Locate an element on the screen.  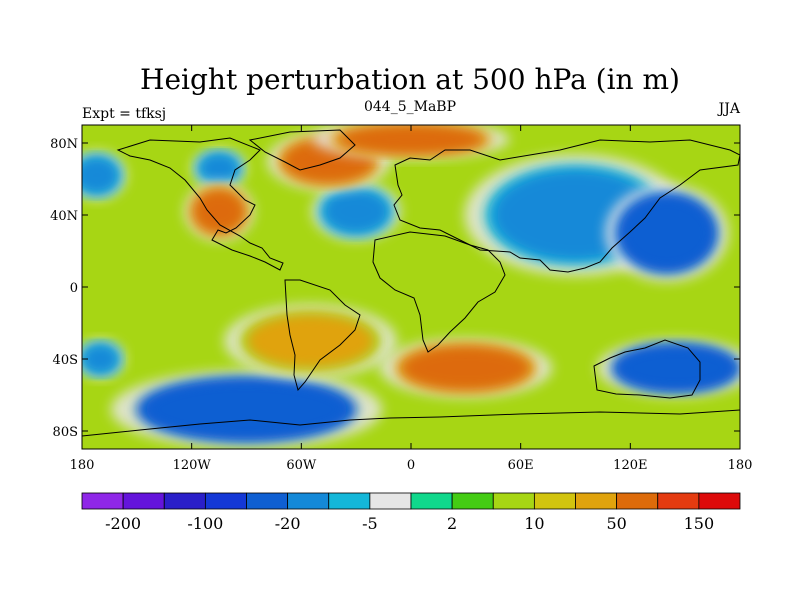
y-tick-label: 80N is located at coordinates (64, 144).